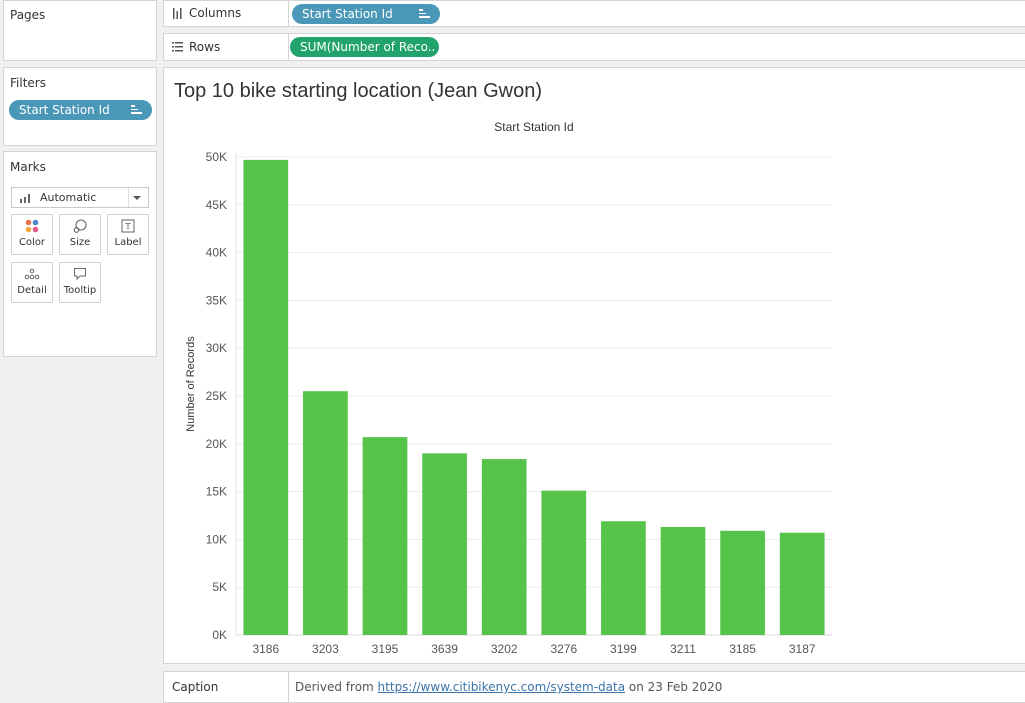 The image size is (1025, 703). I want to click on marks-card-label: Detail, so click(32, 290).